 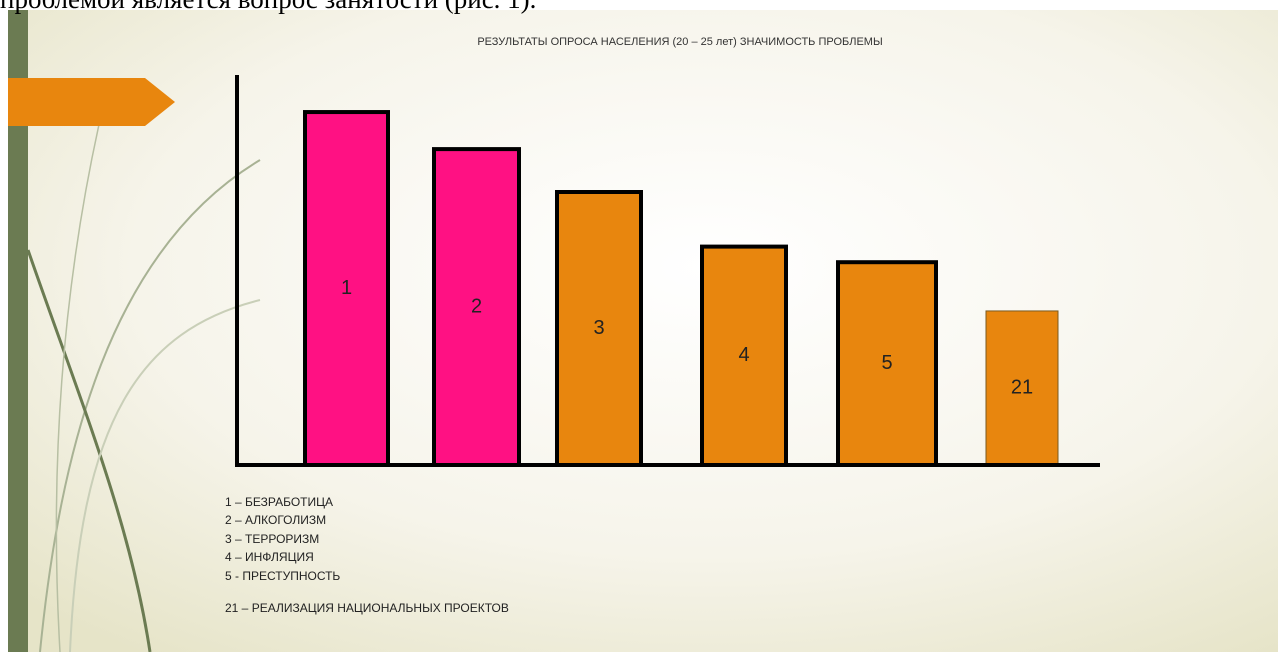 What do you see at coordinates (598, 328) in the screenshot?
I see `bar-label: 3` at bounding box center [598, 328].